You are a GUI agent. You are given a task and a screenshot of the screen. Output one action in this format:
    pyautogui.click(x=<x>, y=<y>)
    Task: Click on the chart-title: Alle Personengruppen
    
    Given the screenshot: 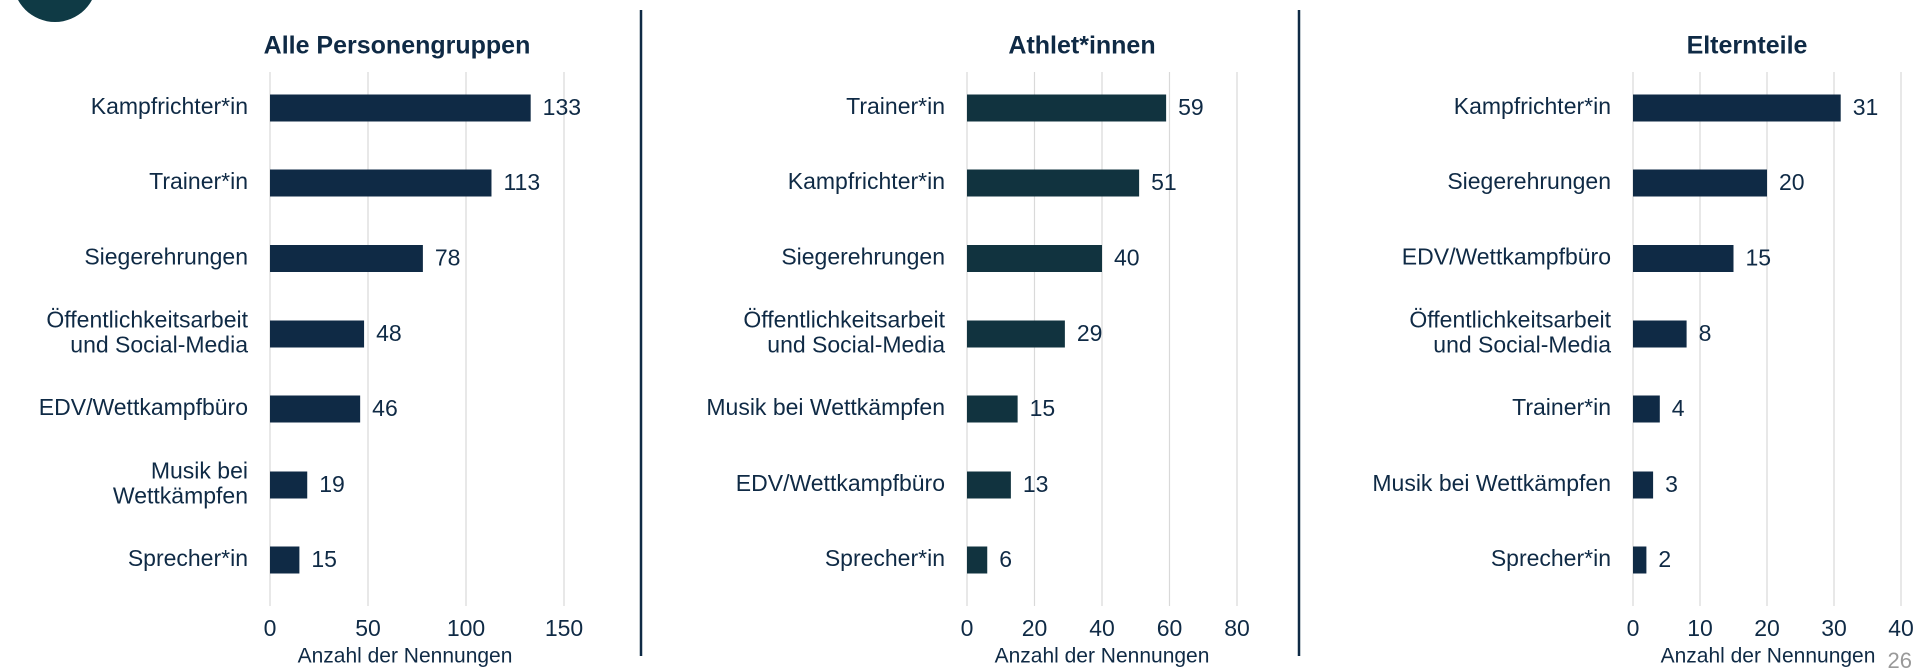 What is the action you would take?
    pyautogui.click(x=397, y=46)
    